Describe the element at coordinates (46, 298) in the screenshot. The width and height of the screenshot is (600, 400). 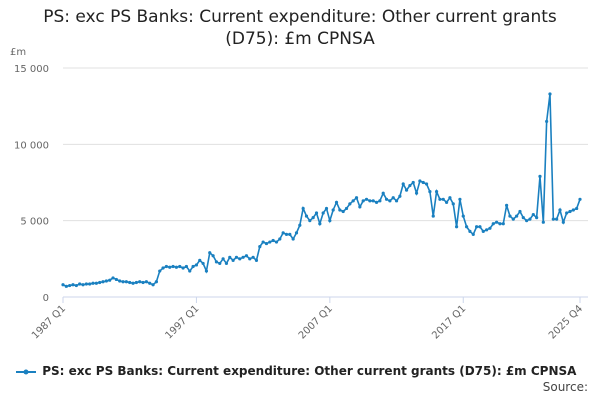
I see `y-tick-label: 0` at that location.